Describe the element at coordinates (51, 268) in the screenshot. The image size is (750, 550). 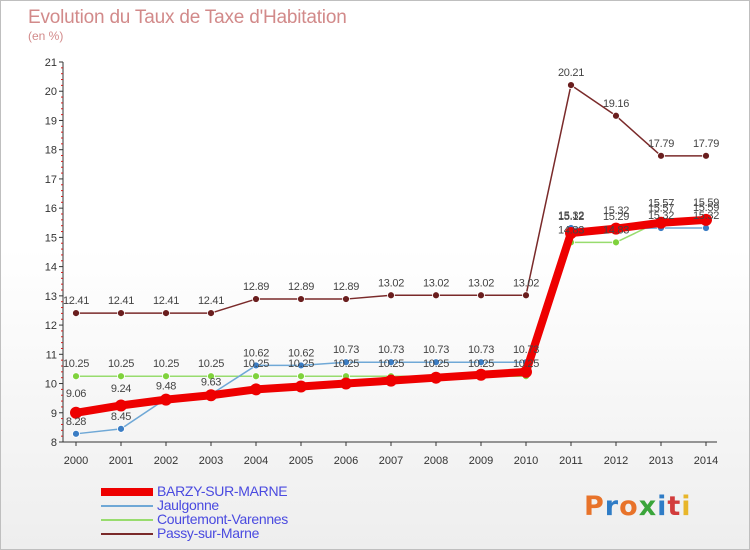
I see `y-tick-label: 14` at that location.